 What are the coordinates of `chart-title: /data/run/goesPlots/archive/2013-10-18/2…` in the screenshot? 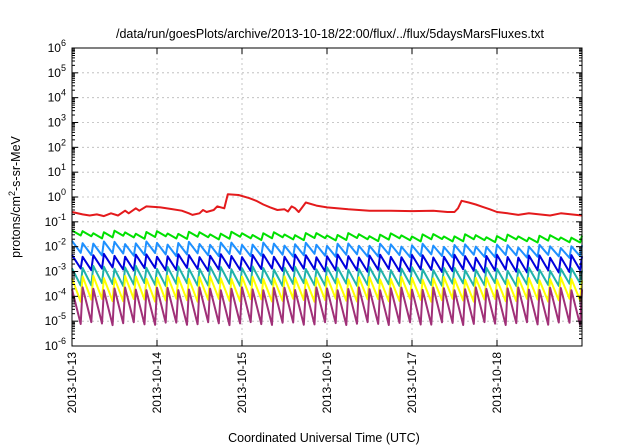 It's located at (330, 34).